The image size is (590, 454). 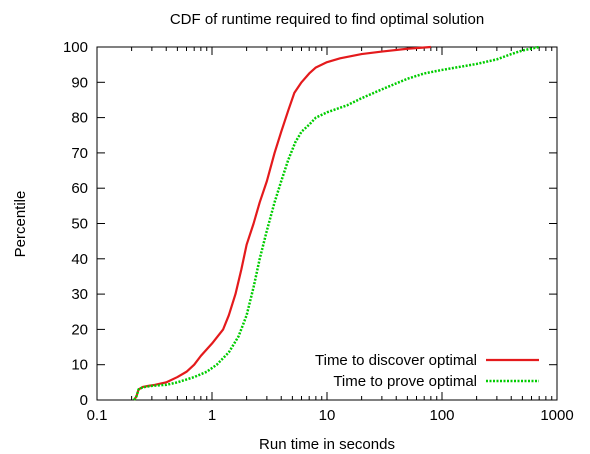 What do you see at coordinates (327, 444) in the screenshot?
I see `x-axis-title: Run time in seconds` at bounding box center [327, 444].